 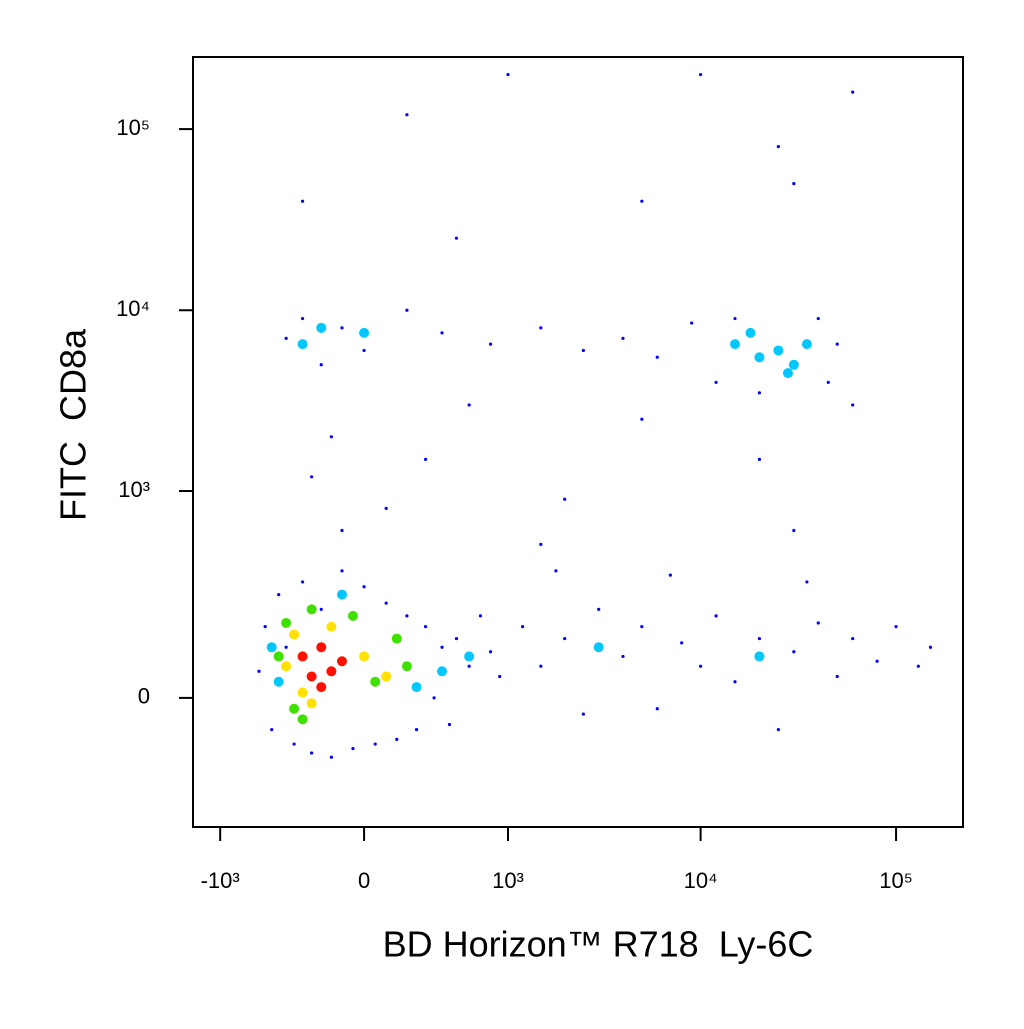 I want to click on x-tick-label: -10³, so click(x=220, y=880).